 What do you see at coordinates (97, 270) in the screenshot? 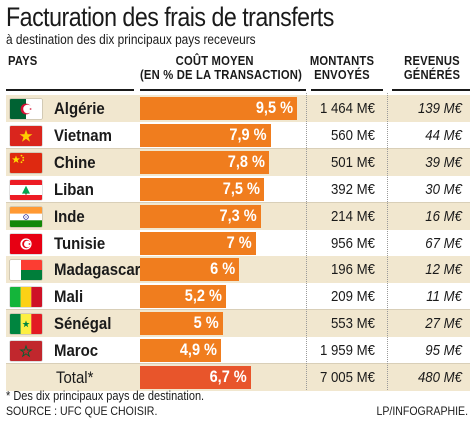
I see `country-label: Madagascar` at bounding box center [97, 270].